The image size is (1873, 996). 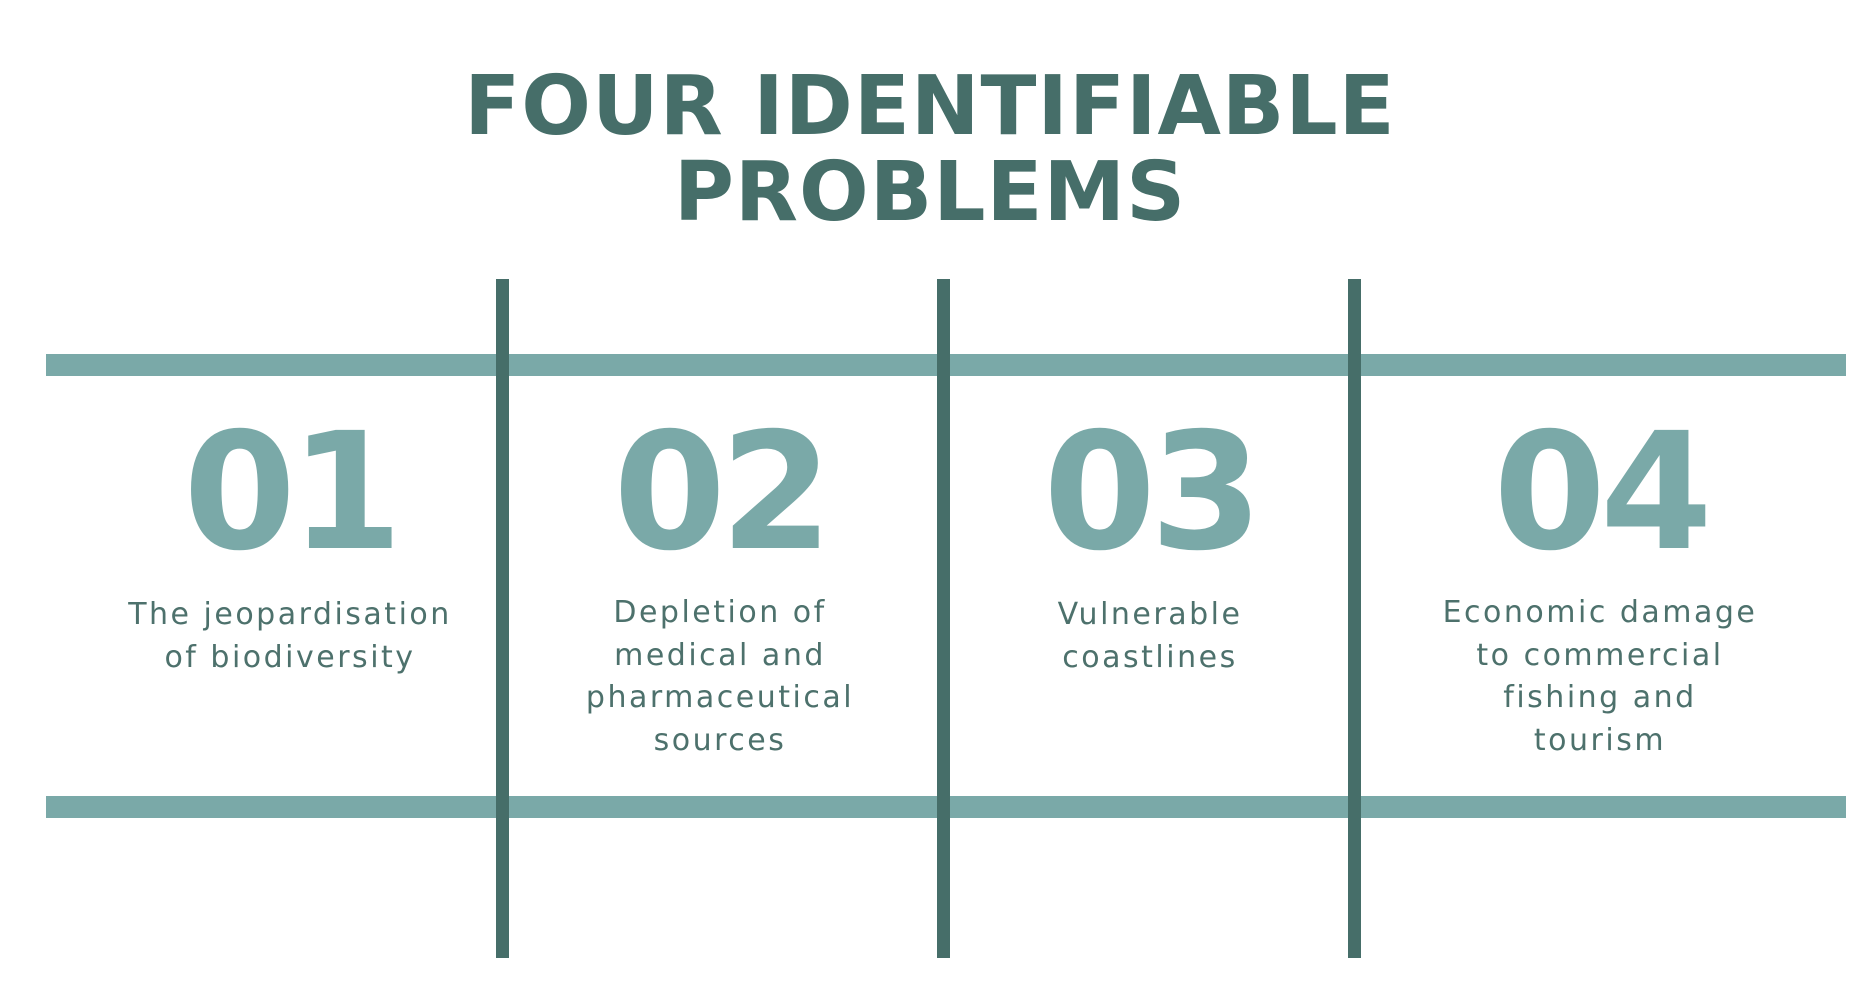 I want to click on title-line-1: FOUR IDENTIFIABLE, so click(x=930, y=106).